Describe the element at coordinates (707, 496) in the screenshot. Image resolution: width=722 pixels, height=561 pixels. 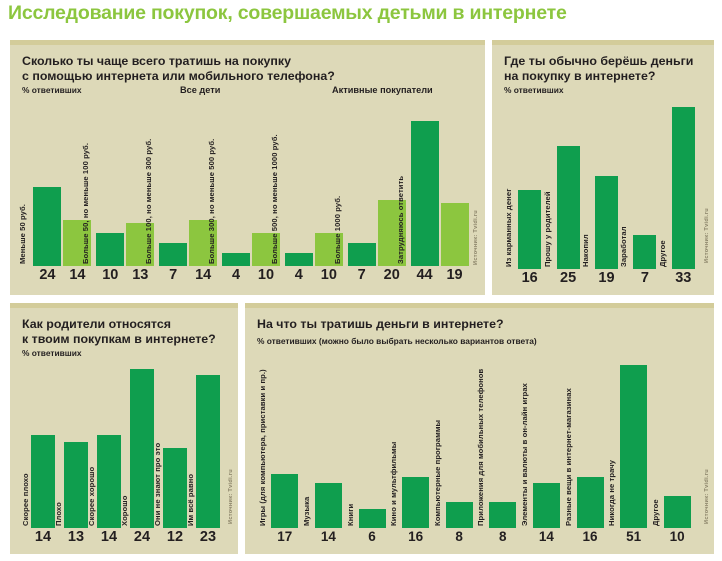
I see `panel4-source: Источник: Tvidi.ru` at that location.